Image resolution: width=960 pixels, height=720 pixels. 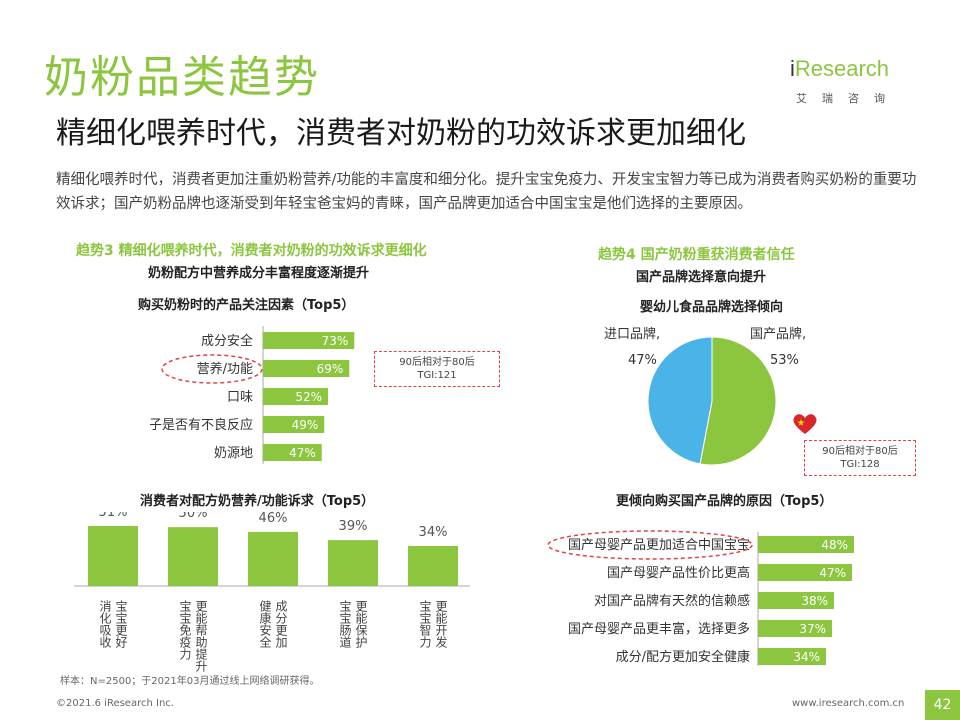 What do you see at coordinates (281, 624) in the screenshot?
I see `chart2-category-2: 成分更加` at bounding box center [281, 624].